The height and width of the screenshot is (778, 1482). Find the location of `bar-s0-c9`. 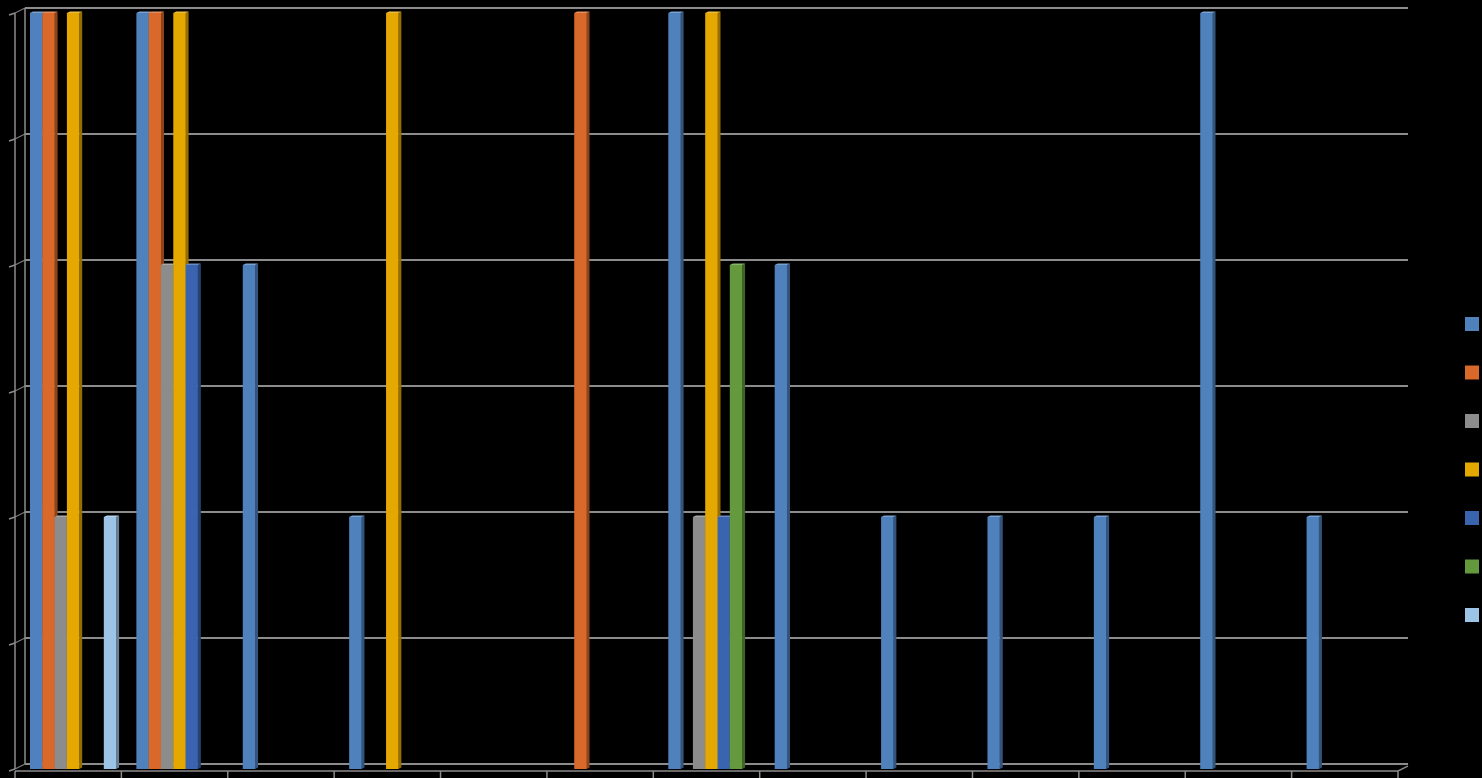

bar-s0-c9 is located at coordinates (995, 642).